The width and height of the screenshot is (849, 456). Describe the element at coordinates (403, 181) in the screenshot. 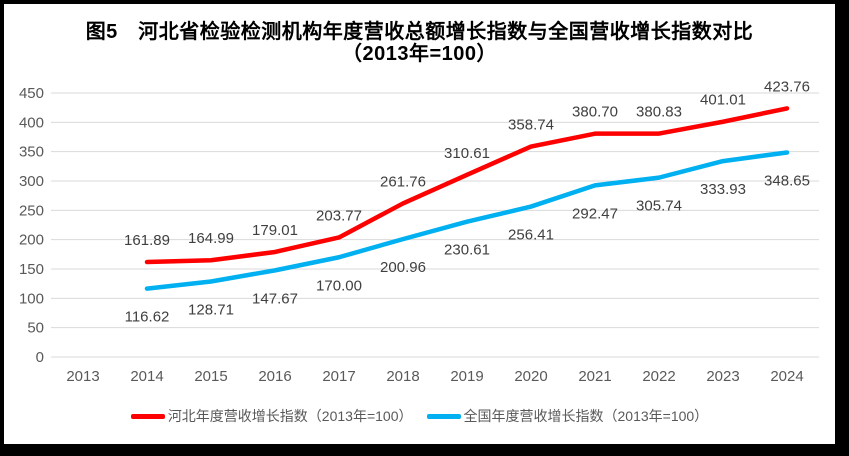

I see `data-label: 261.76` at that location.